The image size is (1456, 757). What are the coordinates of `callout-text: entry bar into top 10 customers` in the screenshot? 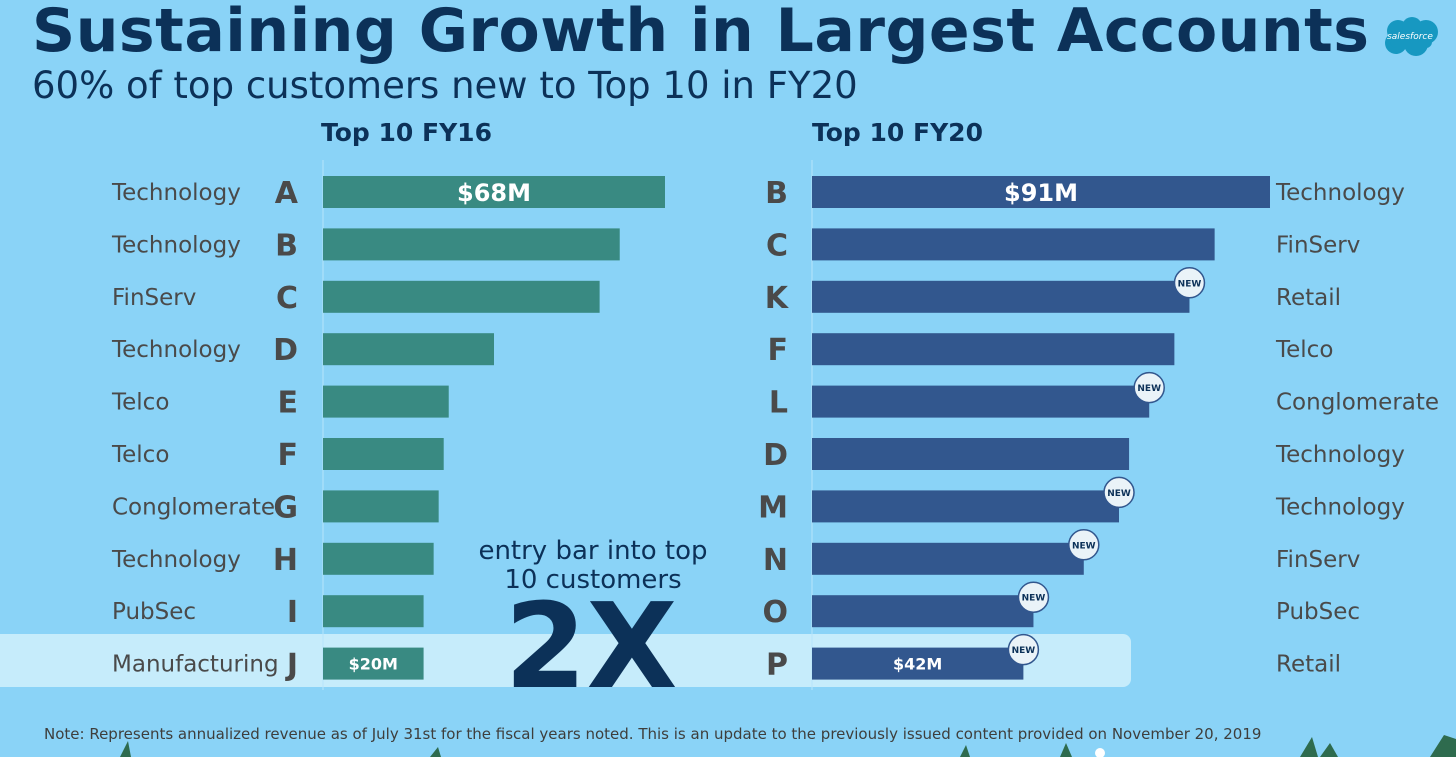 It's located at (593, 566).